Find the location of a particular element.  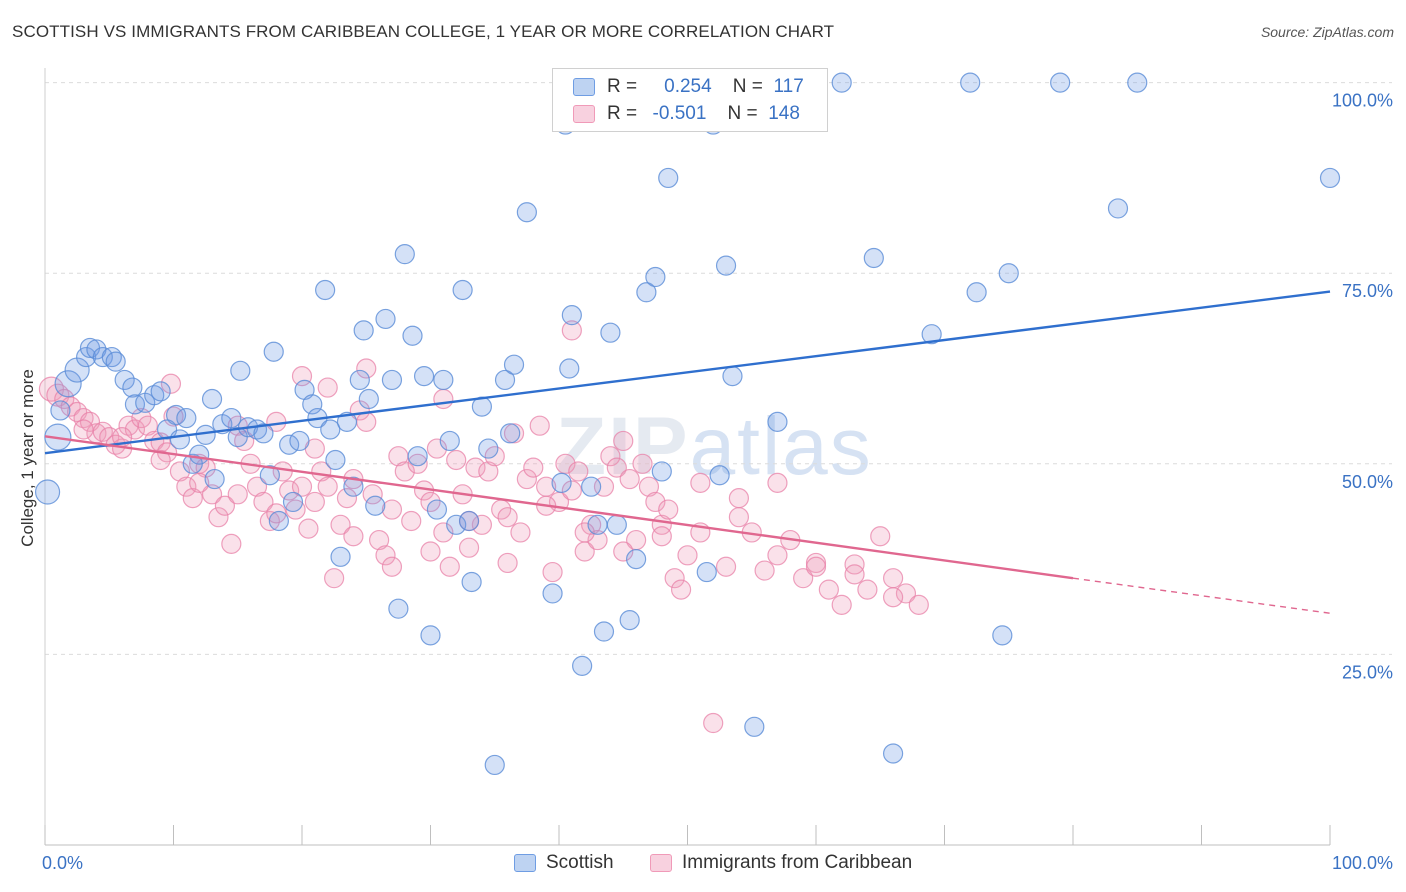

bottom-legend-scottish: Scottish is located at coordinates (564, 863).